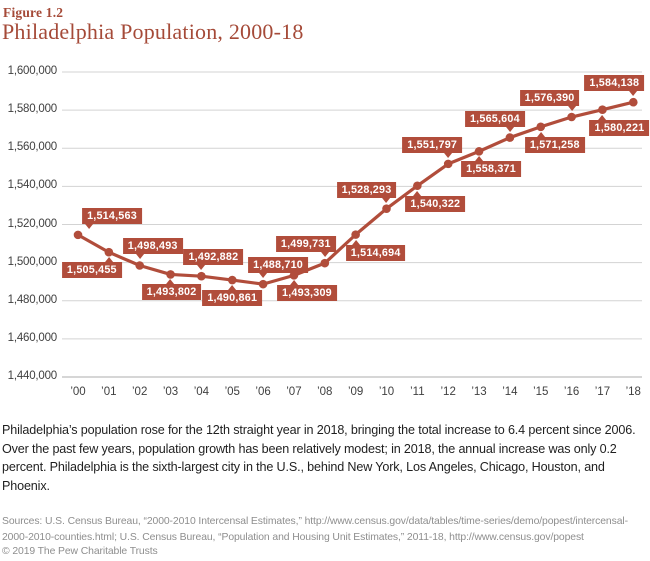 The width and height of the screenshot is (650, 561). Describe the element at coordinates (32, 376) in the screenshot. I see `y-axis-tick-label: 1,440,000` at that location.